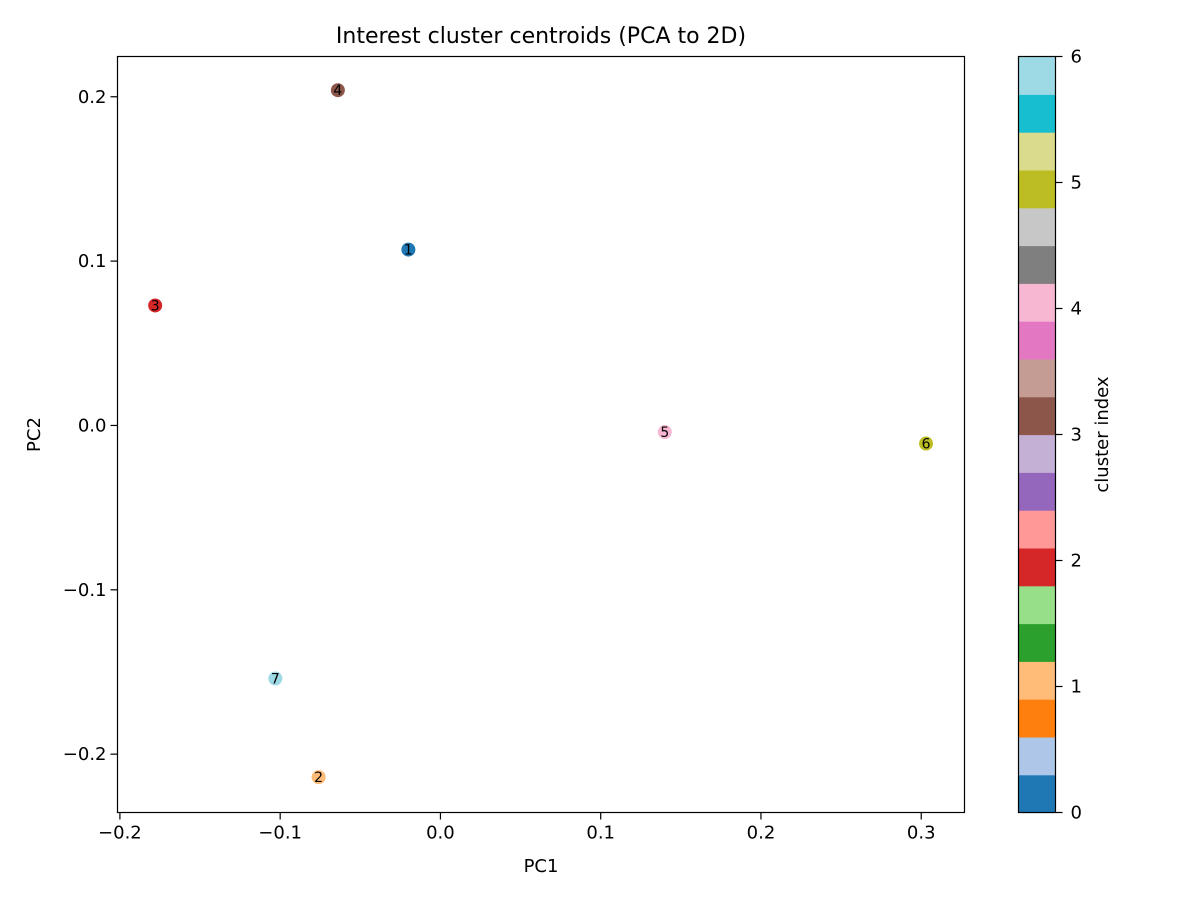  What do you see at coordinates (1076, 183) in the screenshot?
I see `colorbar-tick-label: 5` at bounding box center [1076, 183].